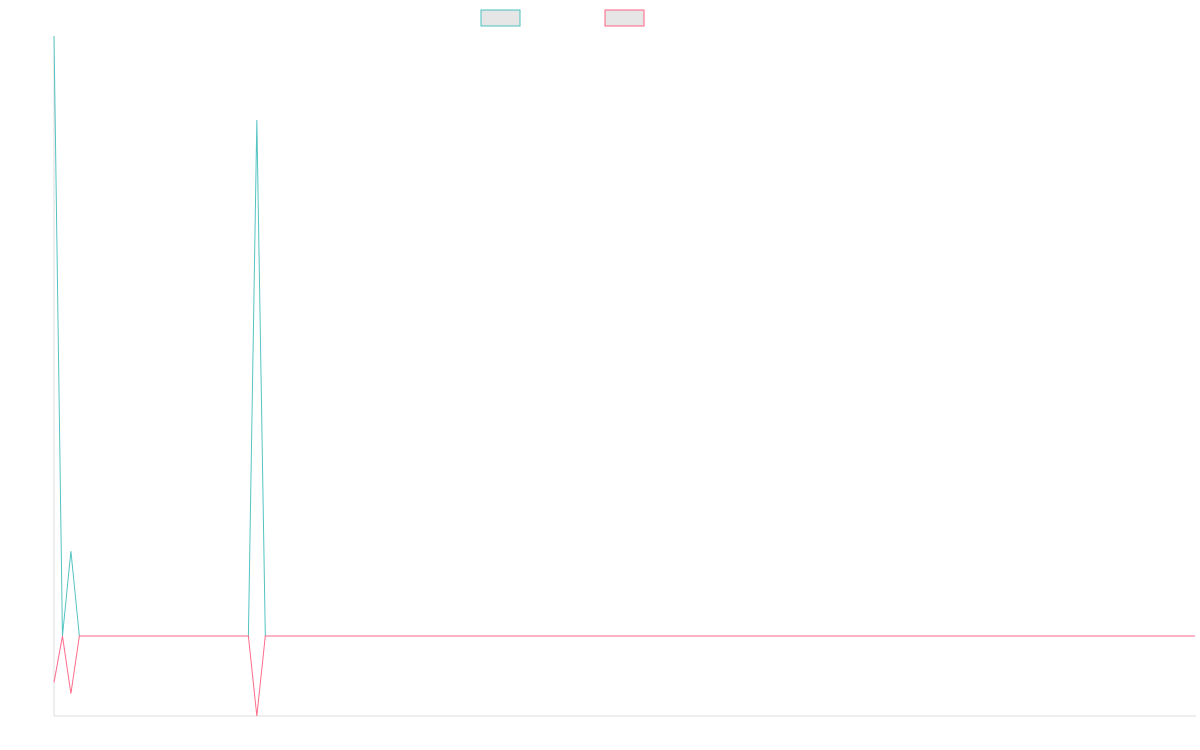 This screenshot has height=750, width=1200. I want to click on series-2-line, so click(624, 676).